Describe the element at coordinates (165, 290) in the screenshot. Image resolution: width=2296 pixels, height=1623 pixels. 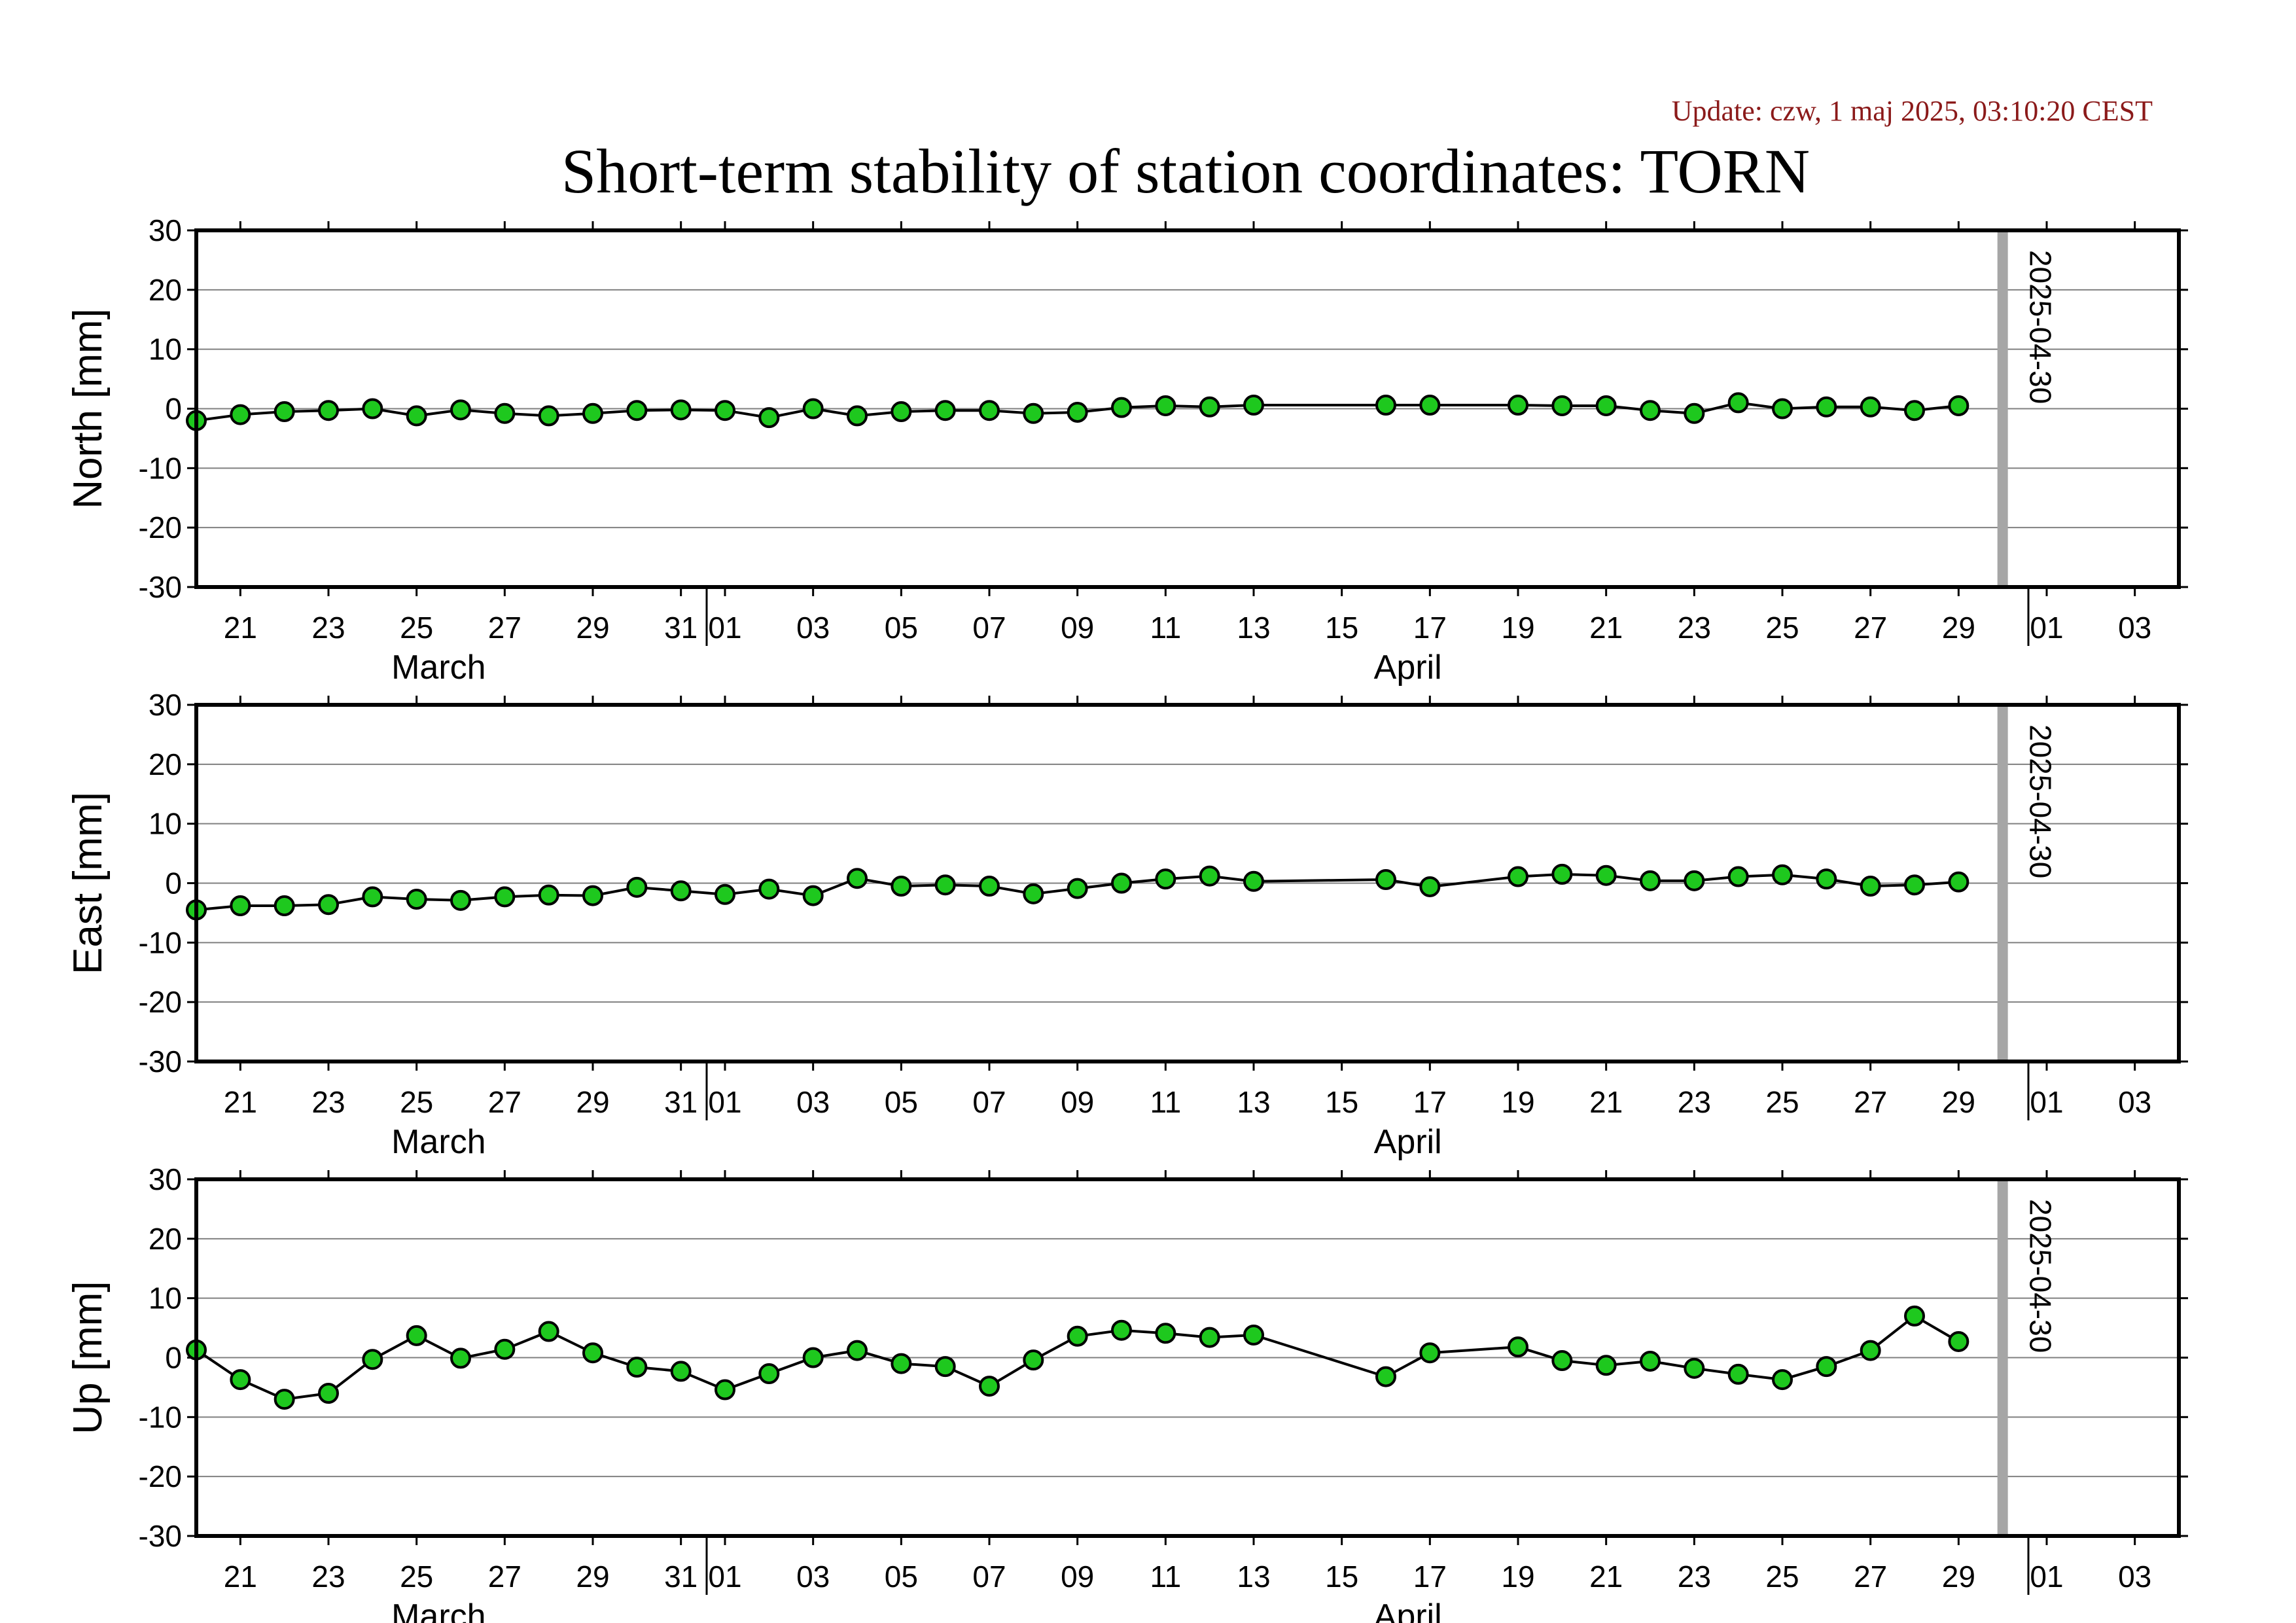
I see `y-tick-label: 20` at that location.